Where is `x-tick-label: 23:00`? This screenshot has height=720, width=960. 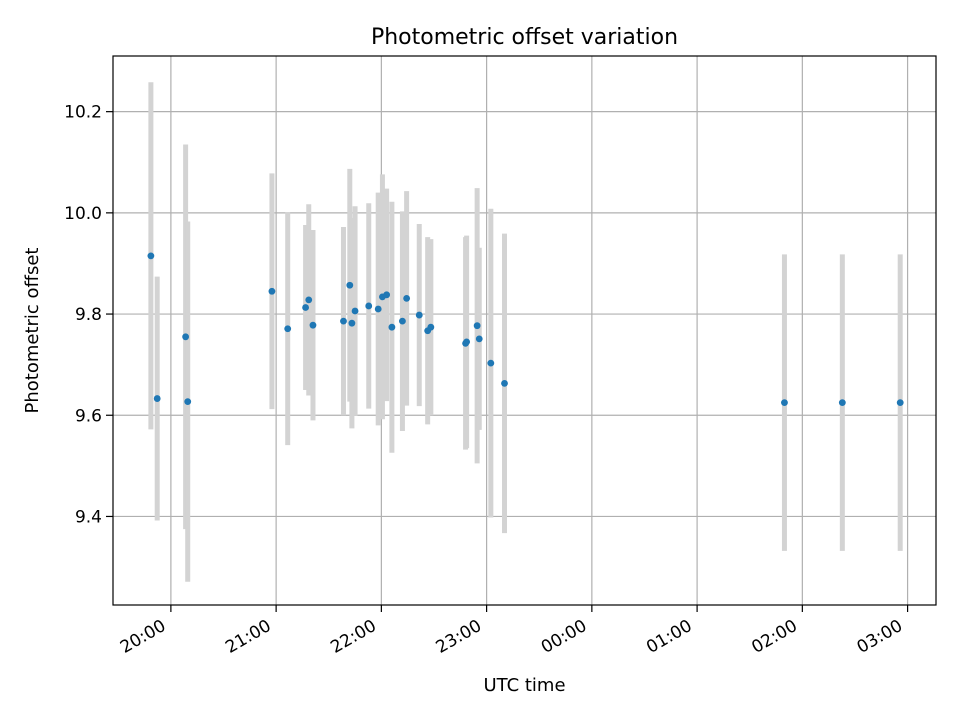
x-tick-label: 23:00 is located at coordinates (459, 637).